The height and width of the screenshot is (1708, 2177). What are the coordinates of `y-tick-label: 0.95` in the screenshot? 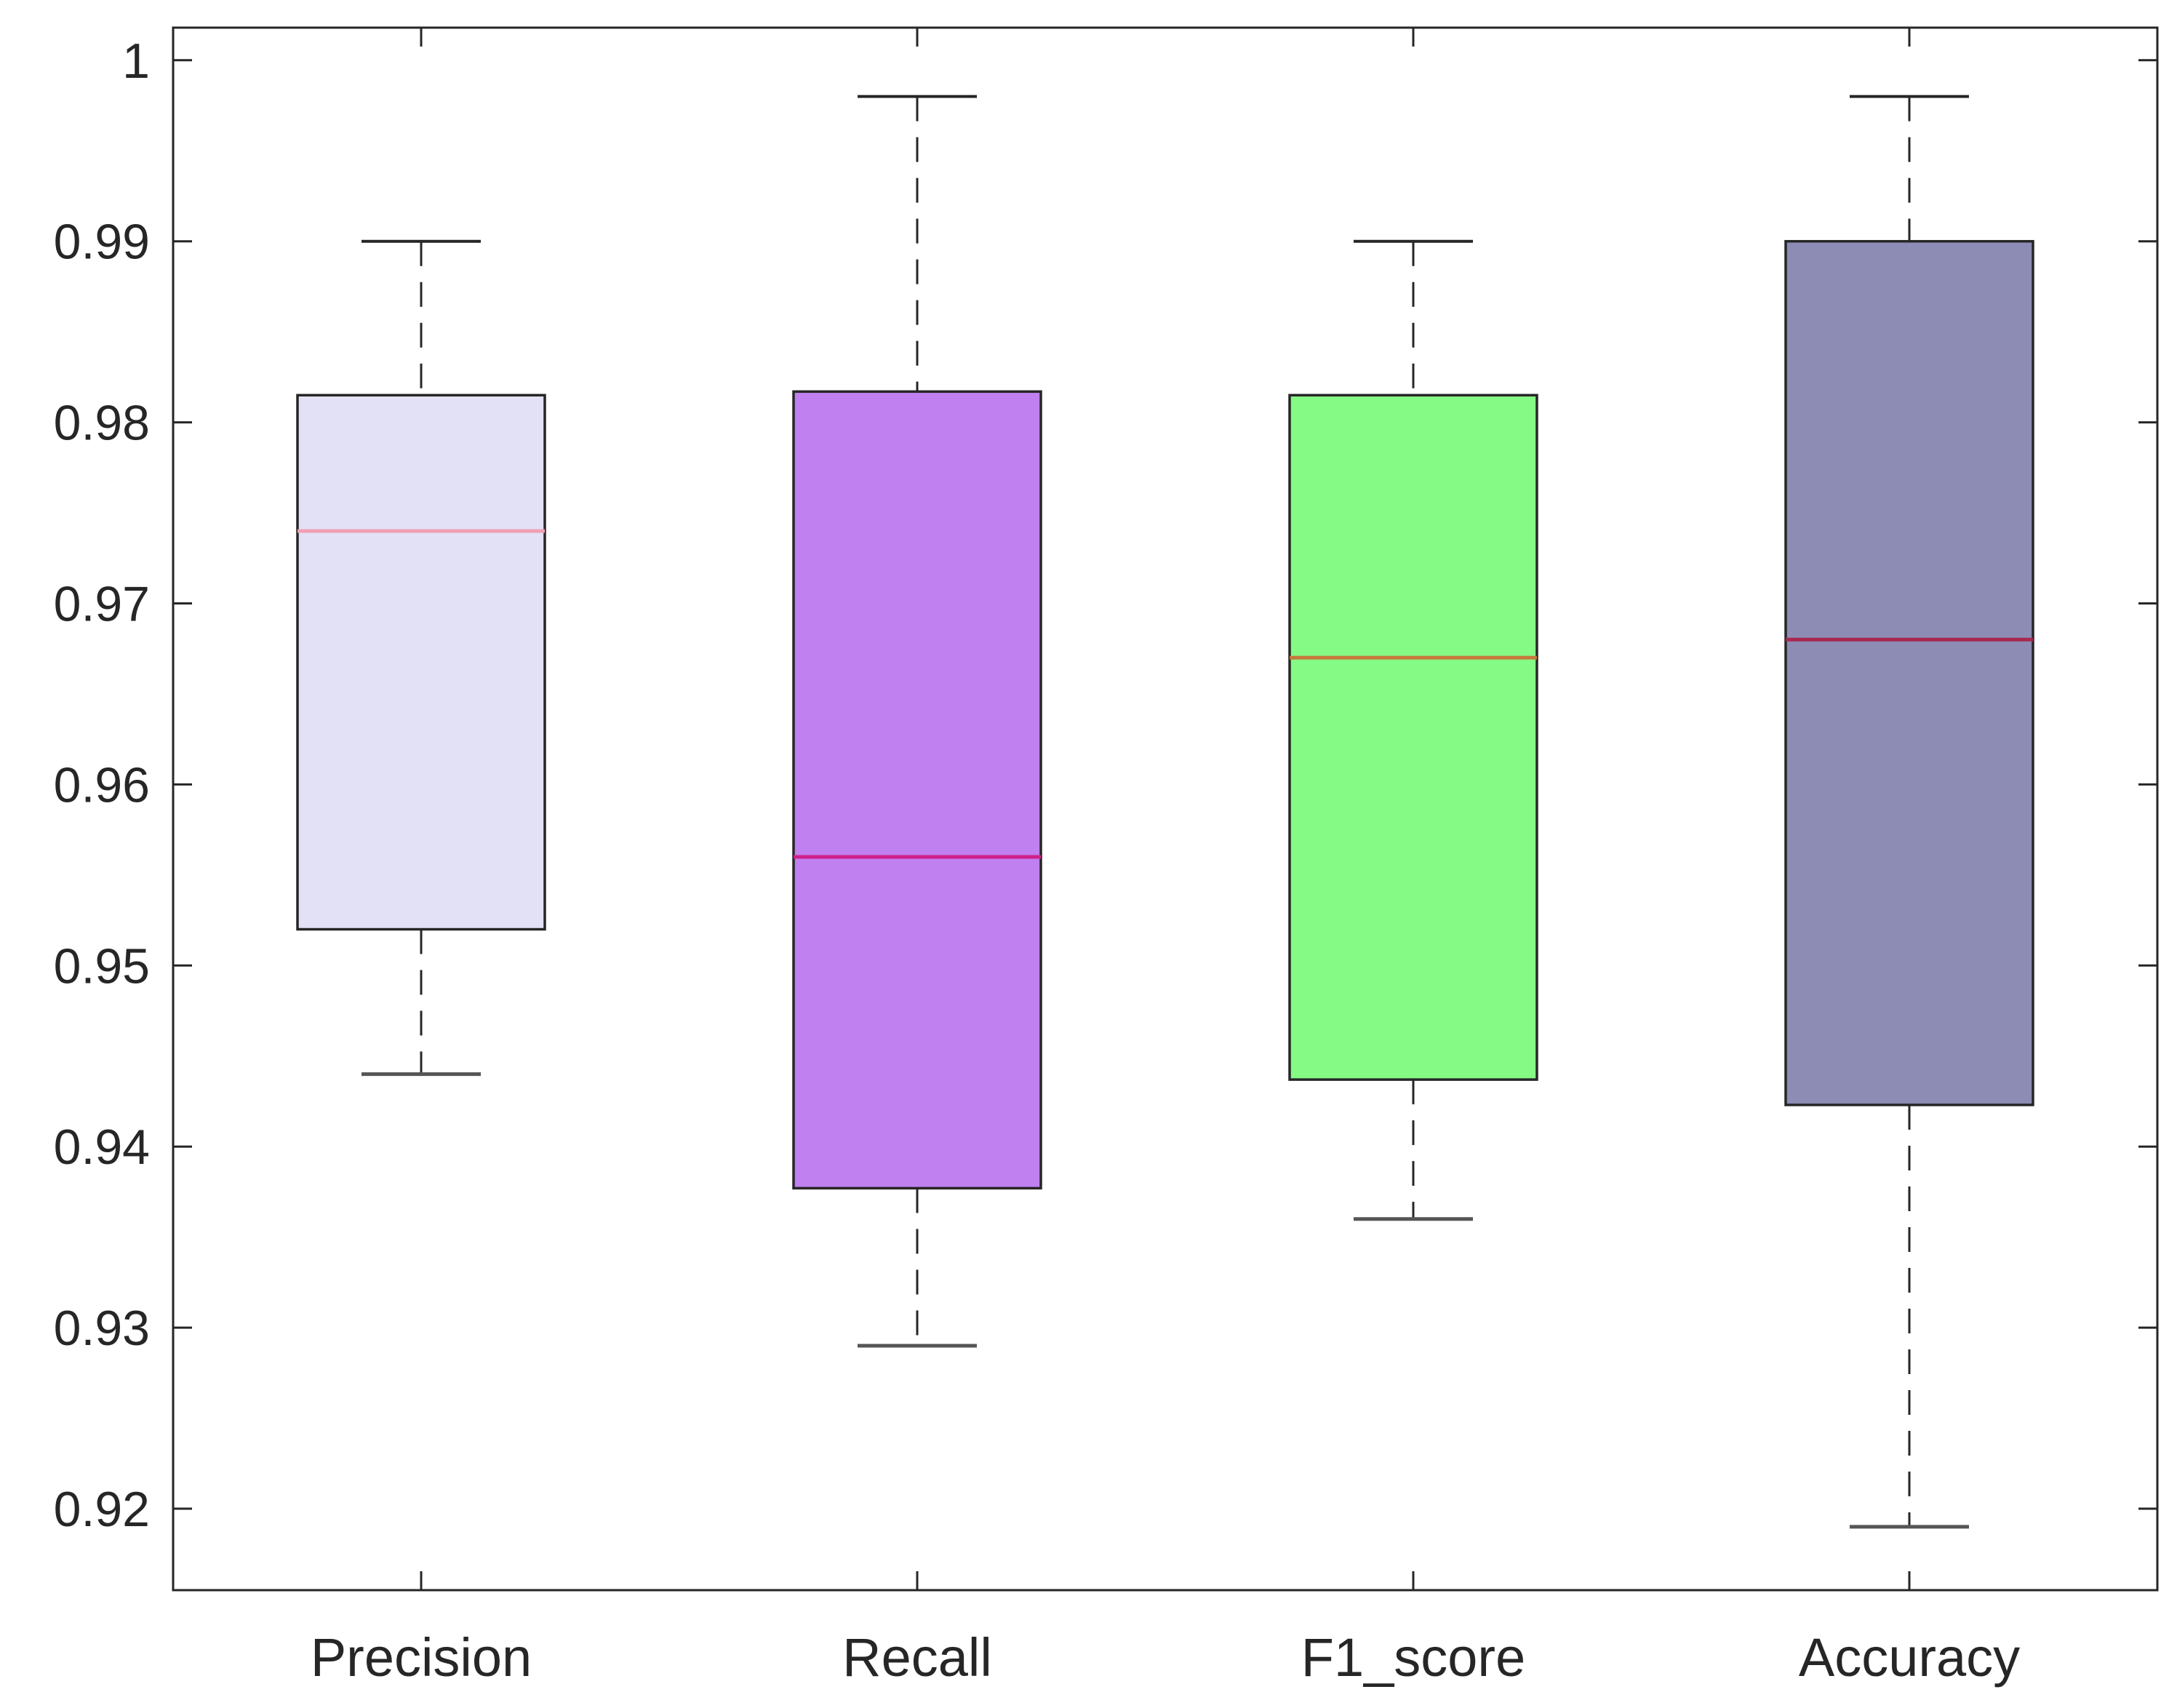 It's located at (102, 966).